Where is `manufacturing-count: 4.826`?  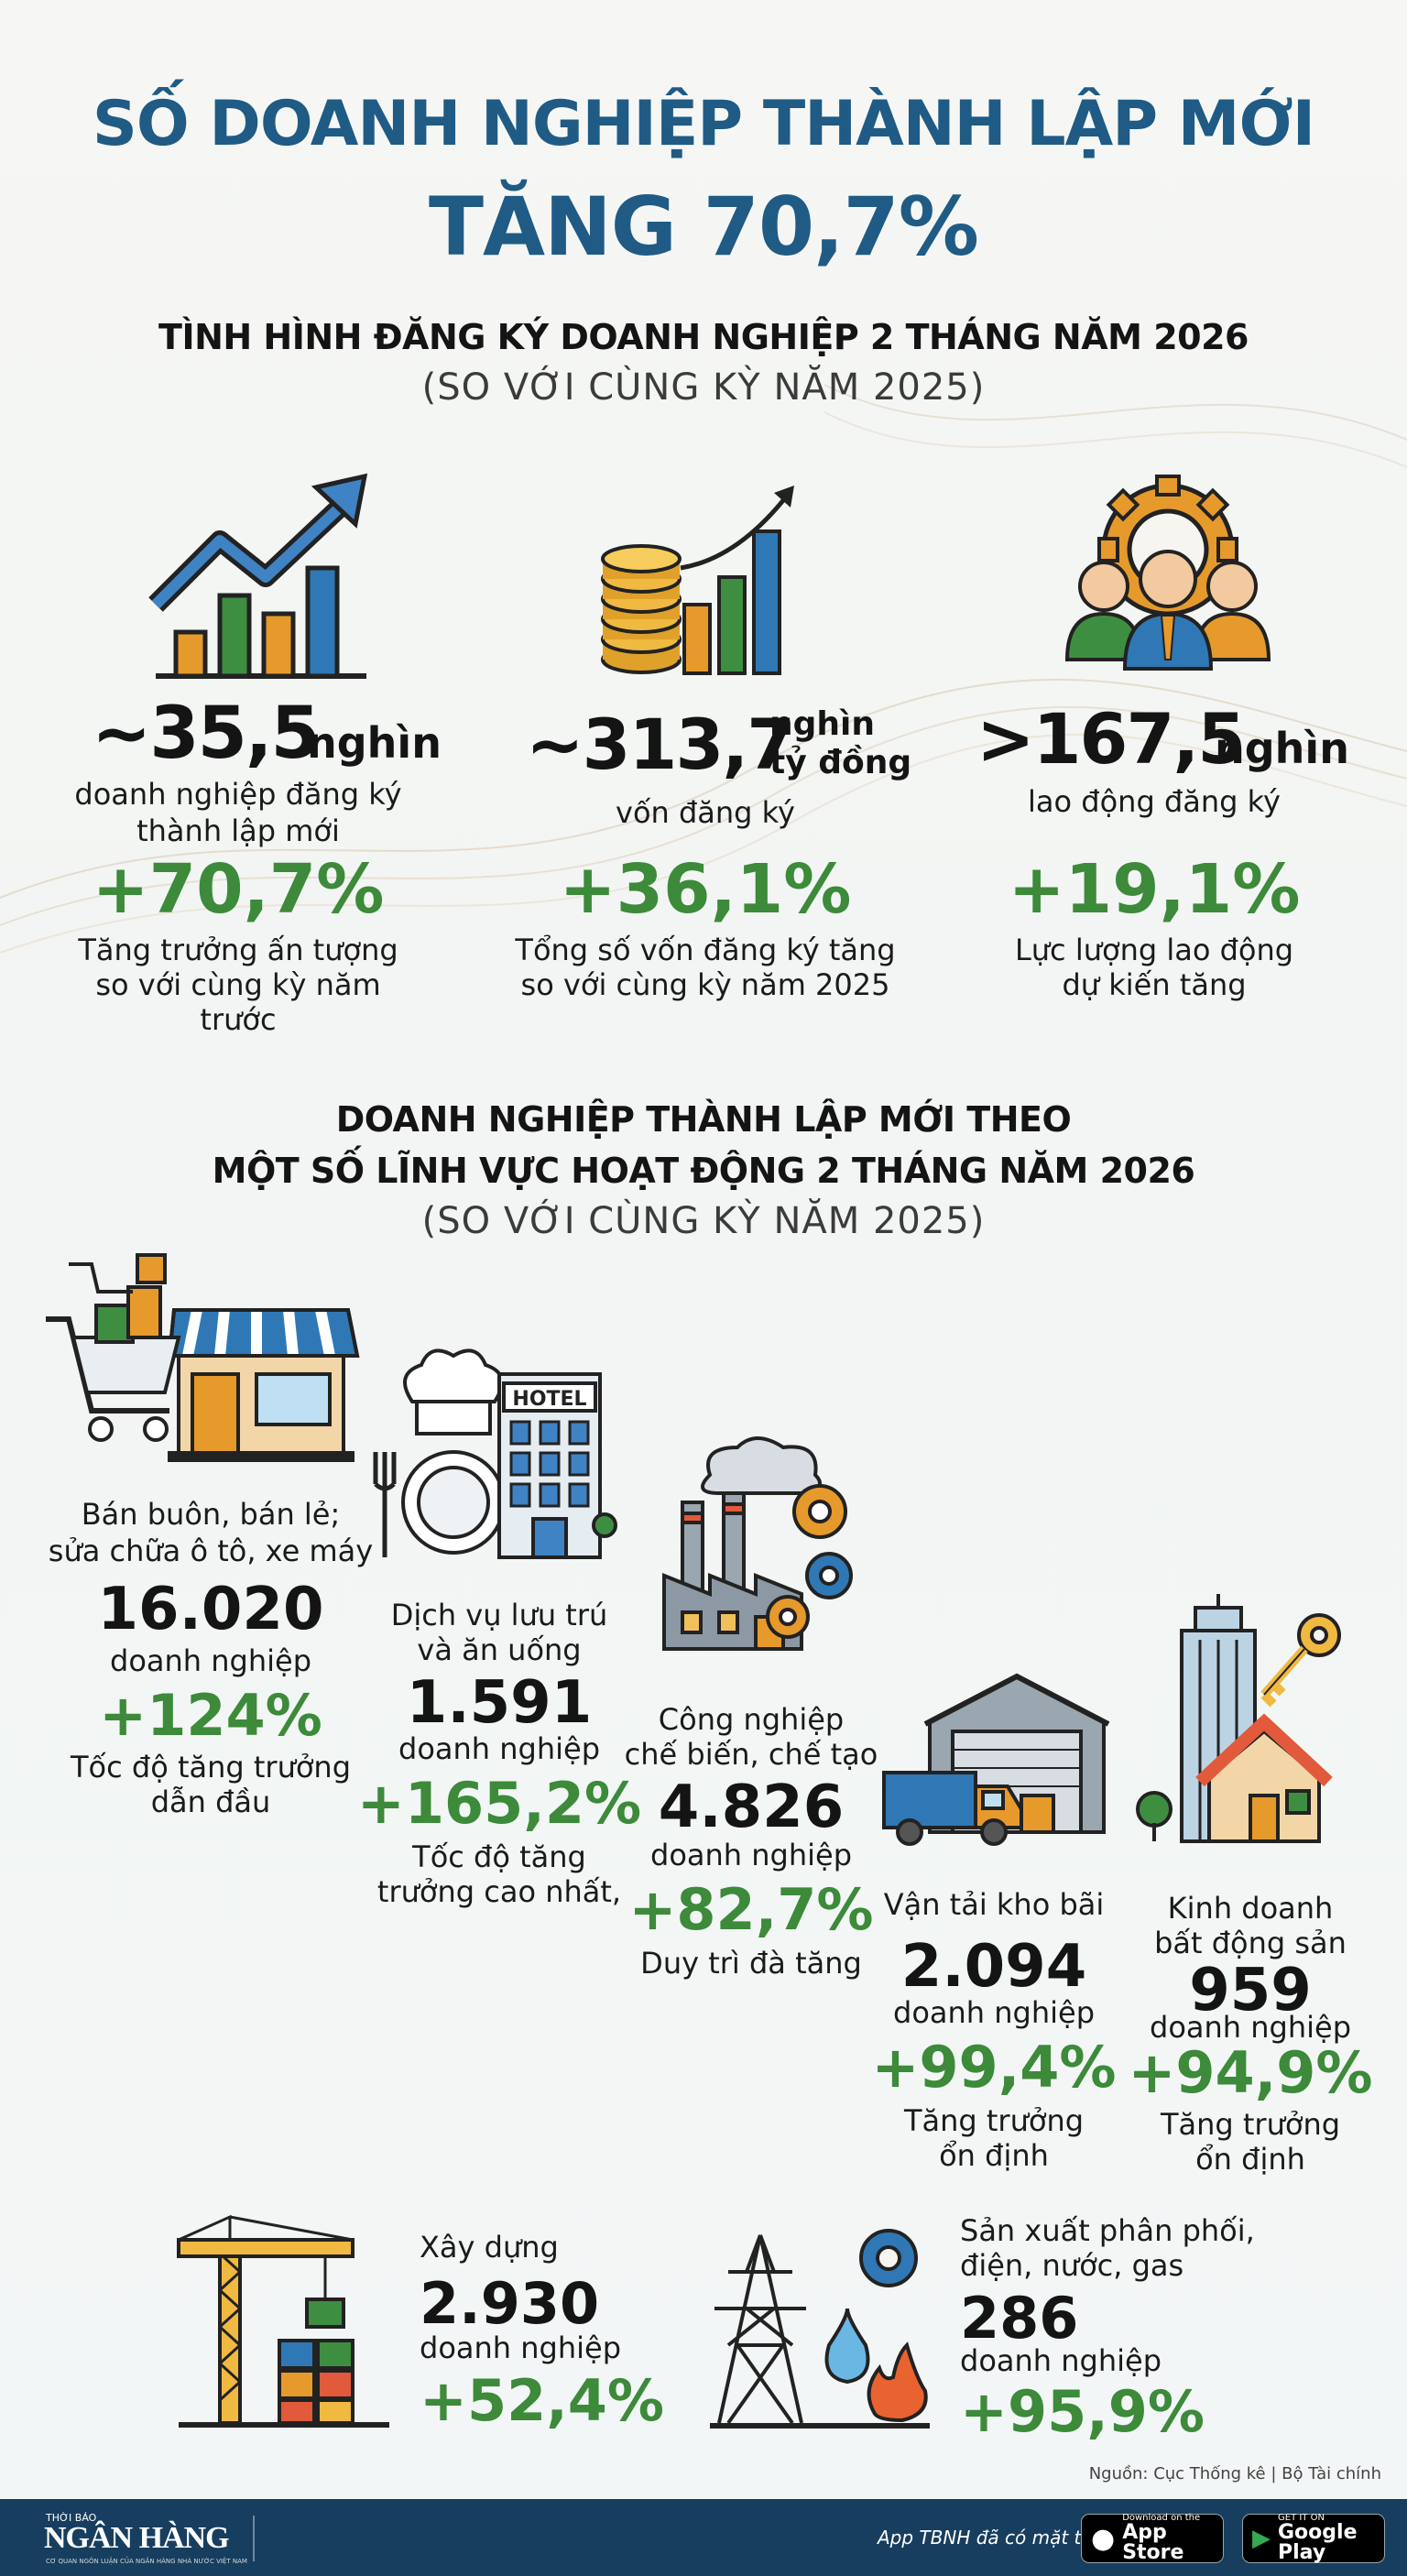 manufacturing-count: 4.826 is located at coordinates (751, 1808).